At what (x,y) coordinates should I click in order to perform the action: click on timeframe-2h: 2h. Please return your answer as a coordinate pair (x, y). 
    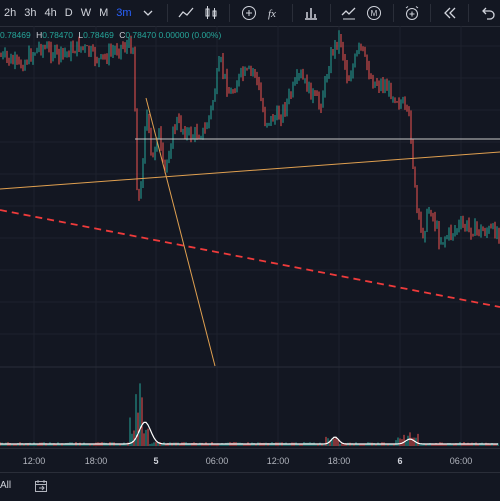
    Looking at the image, I should click on (10, 13).